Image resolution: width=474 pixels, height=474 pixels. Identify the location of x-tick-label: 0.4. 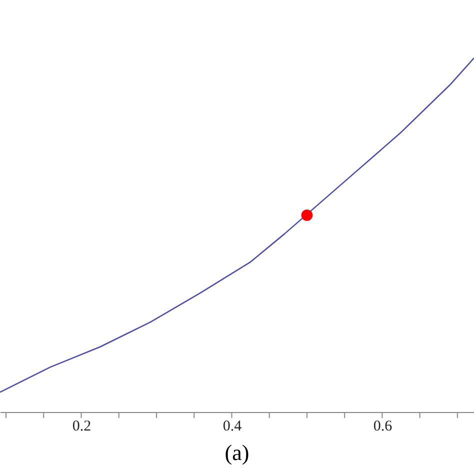
(232, 426).